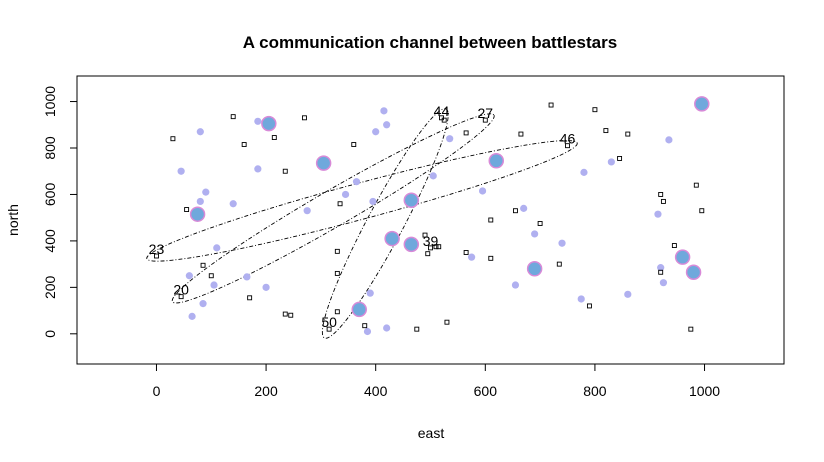  Describe the element at coordinates (704, 391) in the screenshot. I see `x-tick-label: 1000` at that location.